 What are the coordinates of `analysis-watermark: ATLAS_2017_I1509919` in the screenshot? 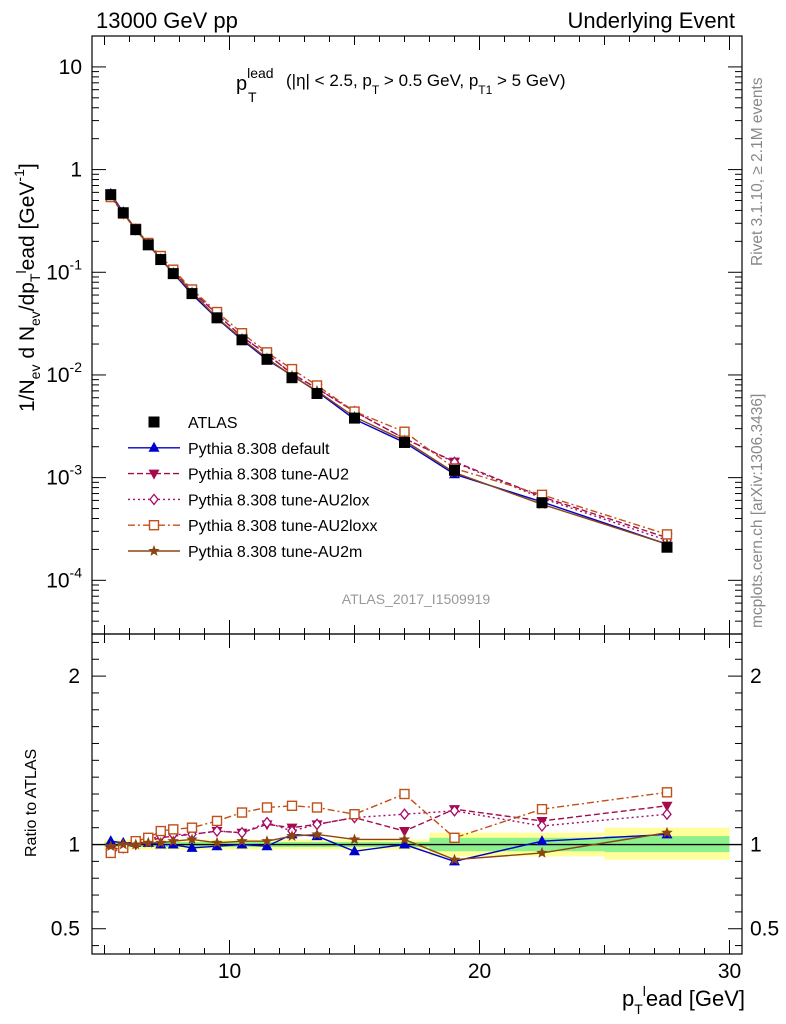 It's located at (416, 599).